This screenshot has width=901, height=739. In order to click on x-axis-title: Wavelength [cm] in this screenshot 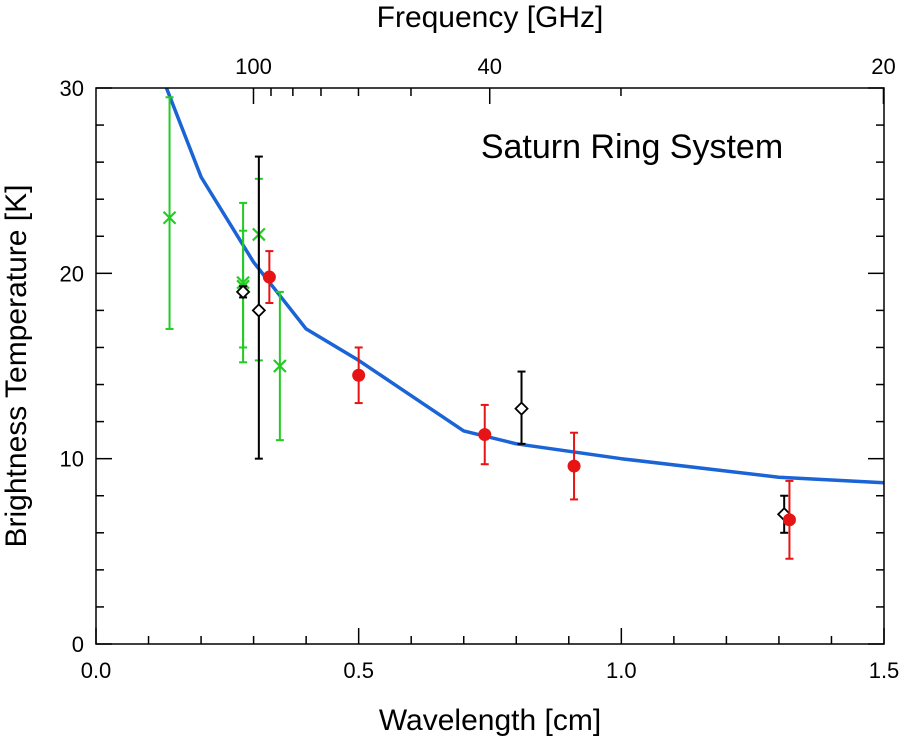, I will do `click(490, 720)`.